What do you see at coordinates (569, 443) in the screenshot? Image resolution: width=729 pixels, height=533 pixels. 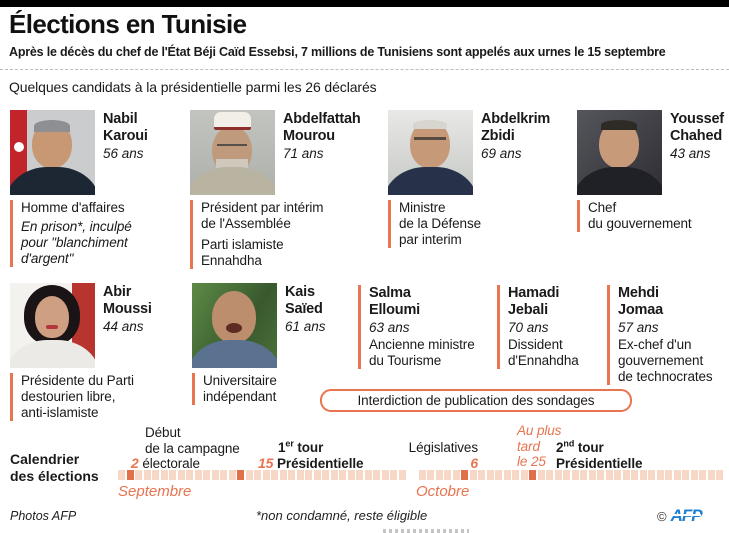 I see `ordinal-suffix: nd` at bounding box center [569, 443].